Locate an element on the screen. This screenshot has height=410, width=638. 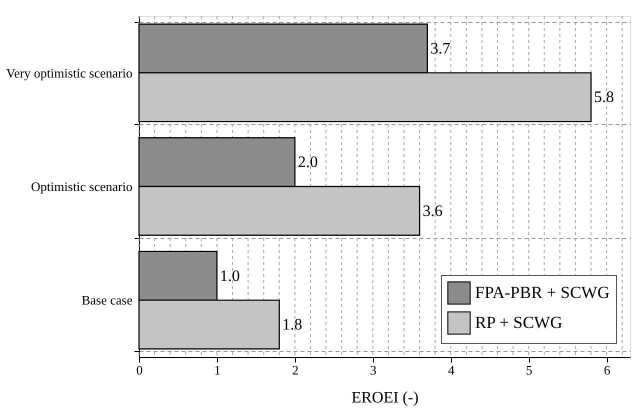
x-axis-title: EROEI (-) is located at coordinates (385, 398).